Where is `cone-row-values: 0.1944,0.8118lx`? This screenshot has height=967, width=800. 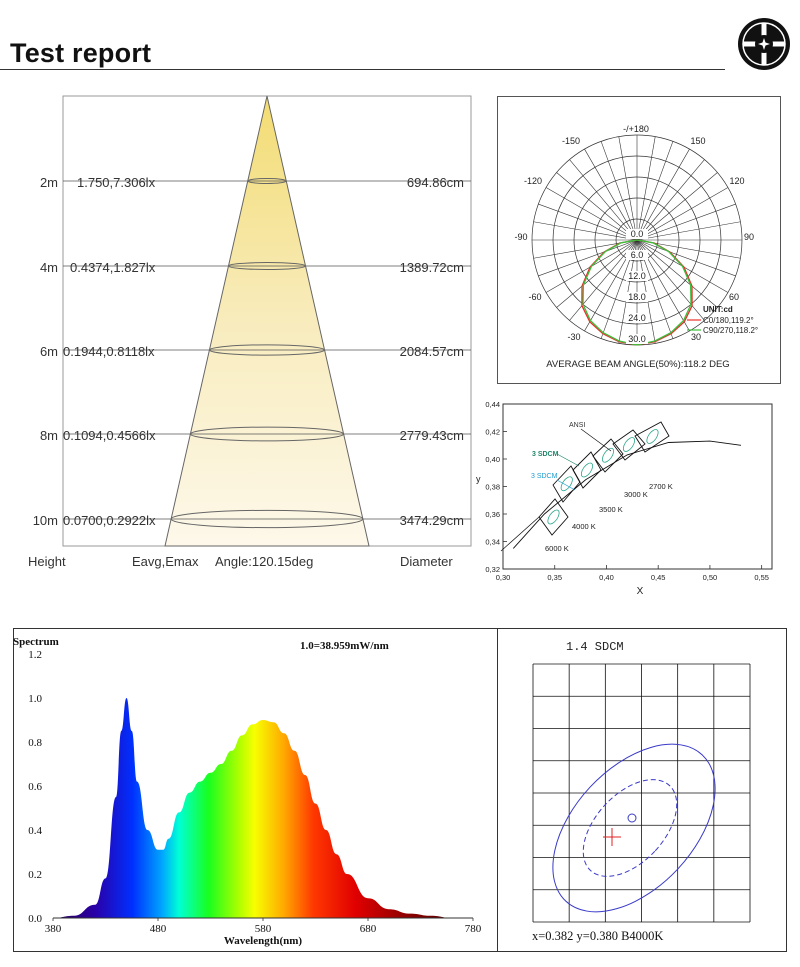
cone-row-values: 0.1944,0.8118lx is located at coordinates (109, 351).